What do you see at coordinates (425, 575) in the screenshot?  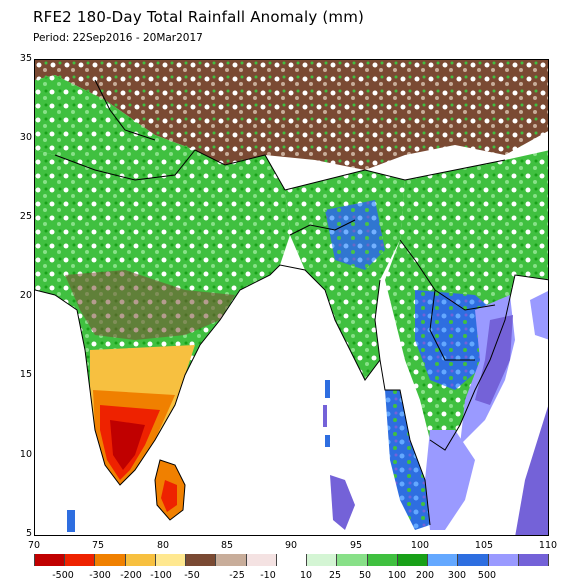 I see `legend-label: 200` at bounding box center [425, 575].